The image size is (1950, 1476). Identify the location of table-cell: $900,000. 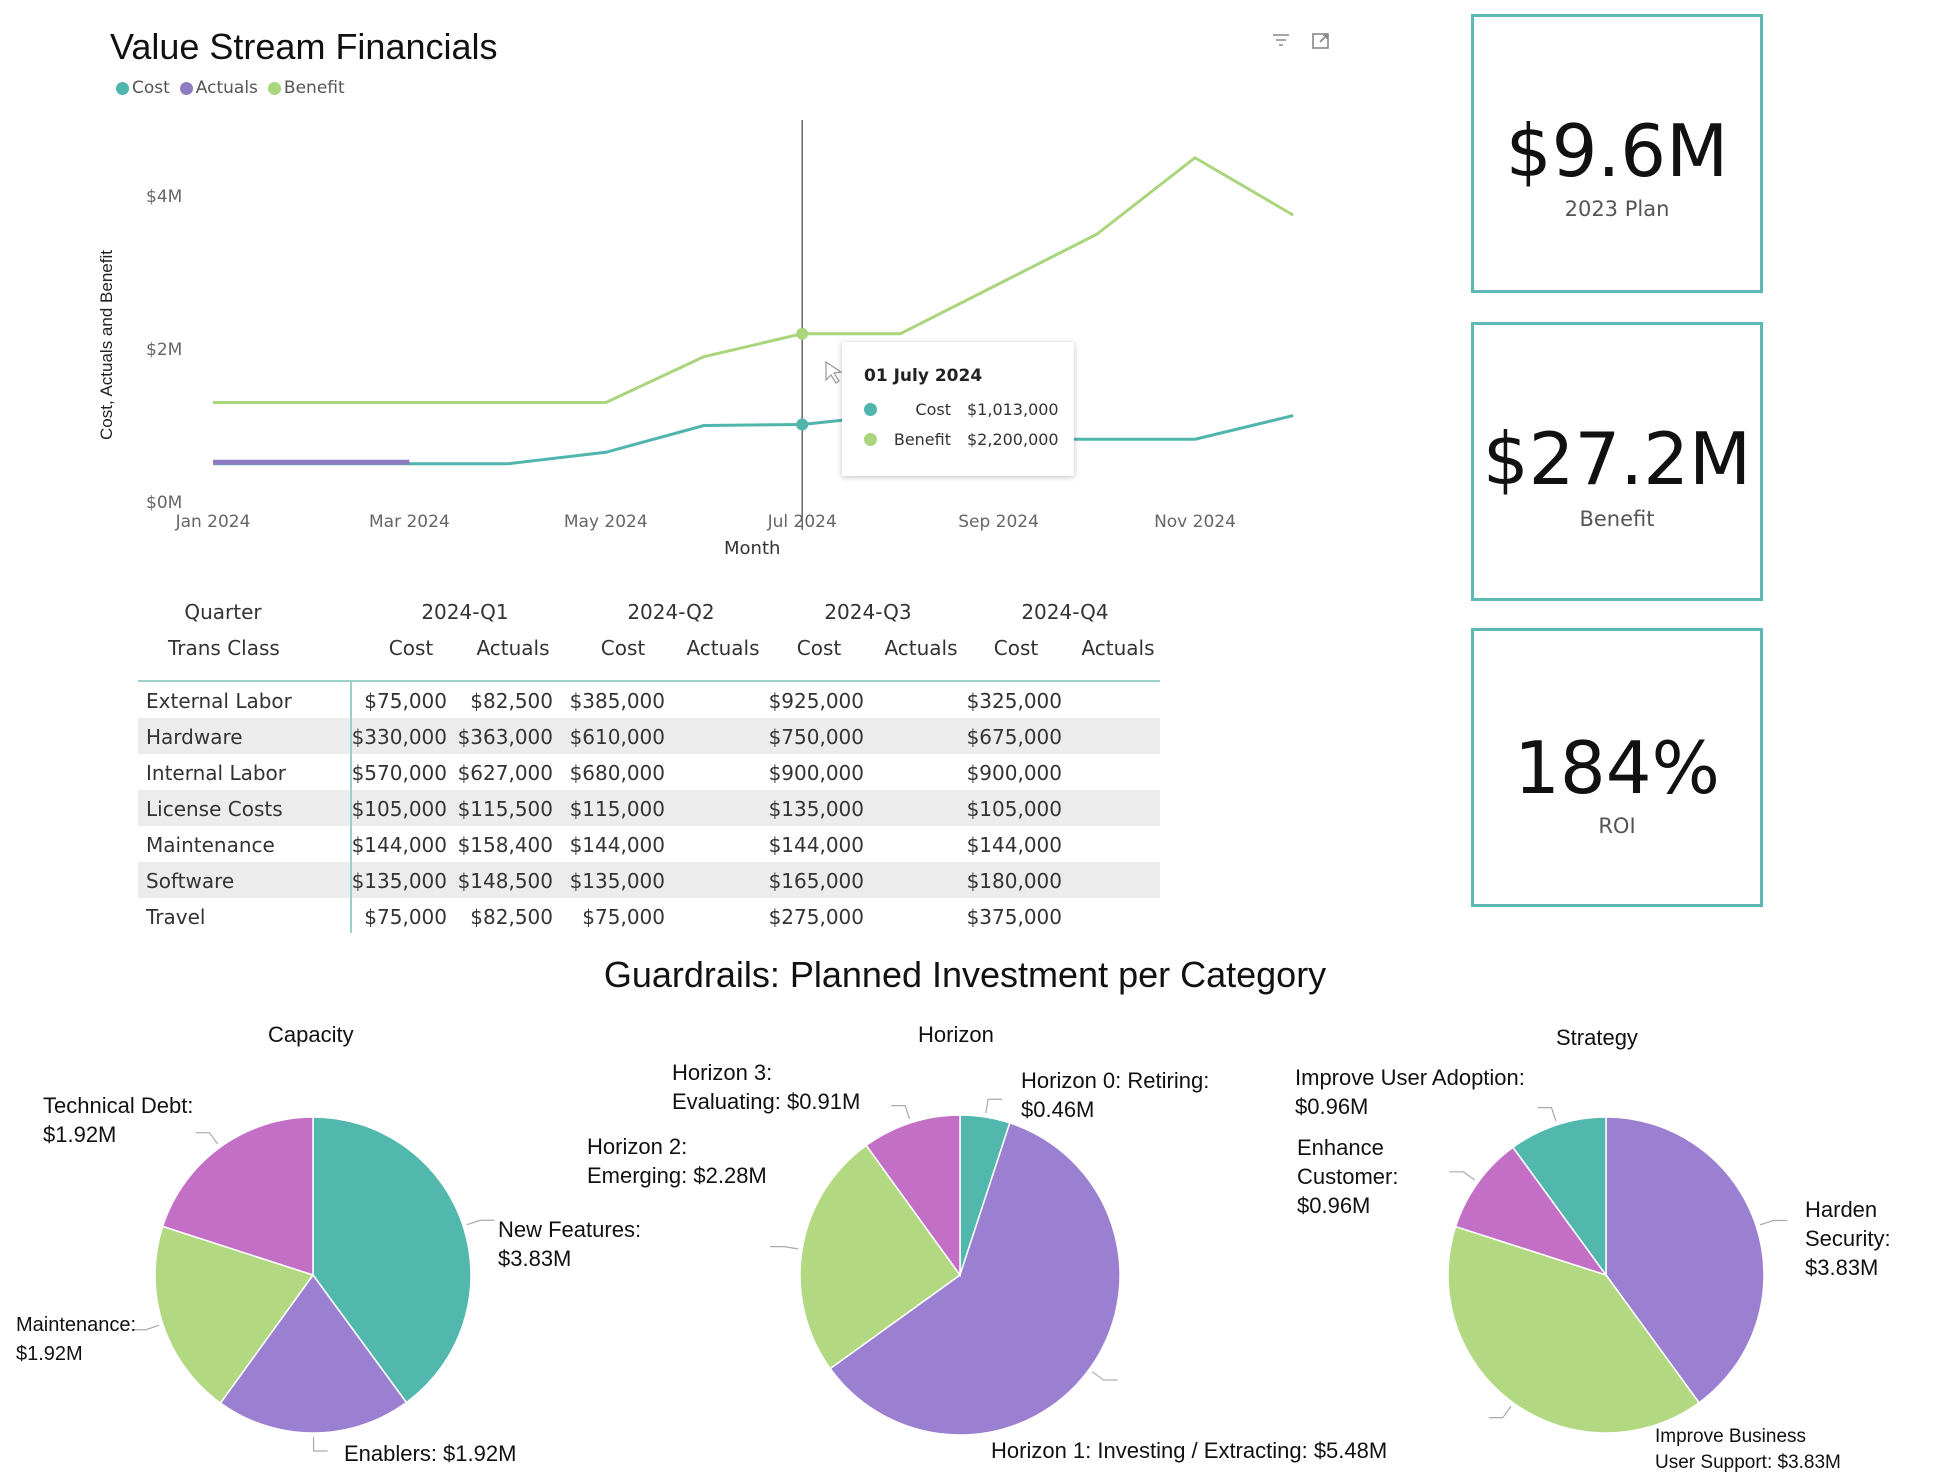
(1014, 773).